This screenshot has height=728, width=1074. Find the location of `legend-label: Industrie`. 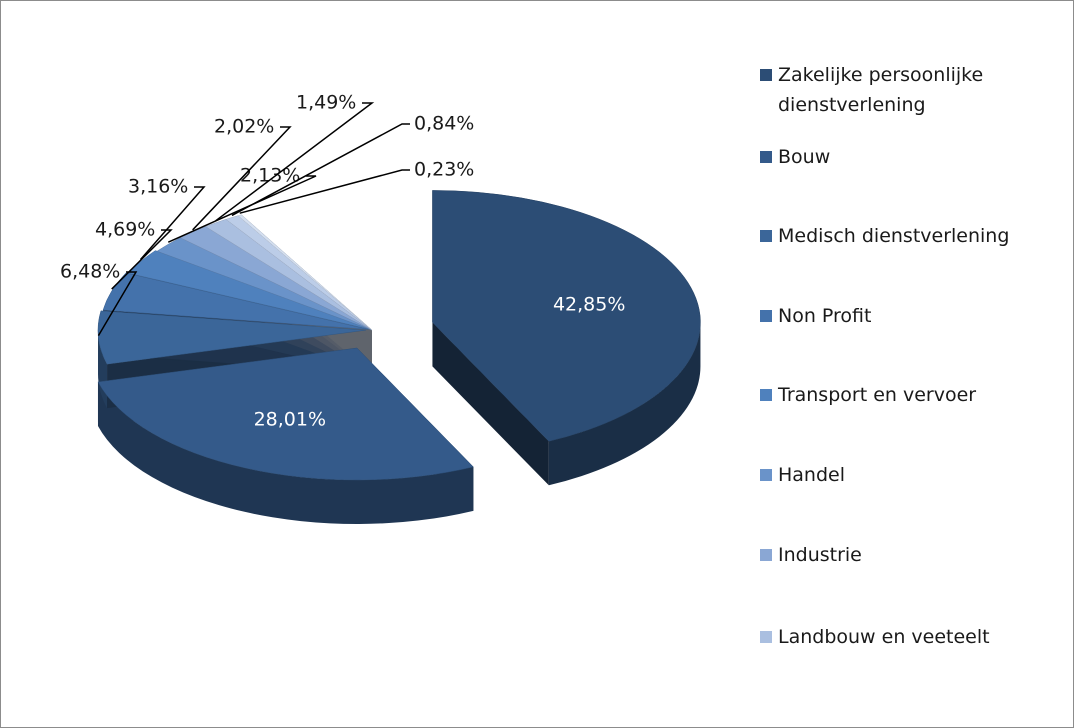

legend-label: Industrie is located at coordinates (820, 555).